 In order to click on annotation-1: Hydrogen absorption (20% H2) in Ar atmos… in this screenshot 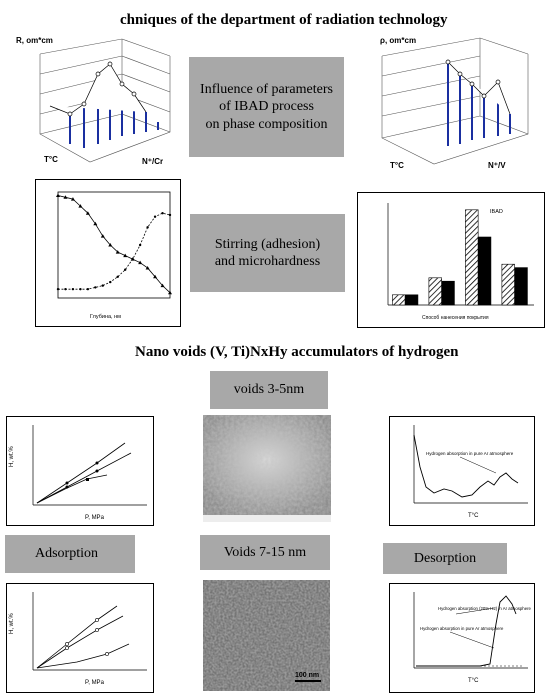, I will do `click(485, 608)`.